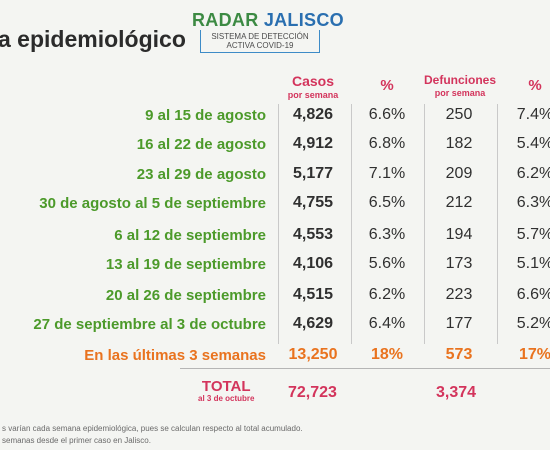 The width and height of the screenshot is (550, 450). What do you see at coordinates (313, 173) in the screenshot?
I see `row-cases: 5,177` at bounding box center [313, 173].